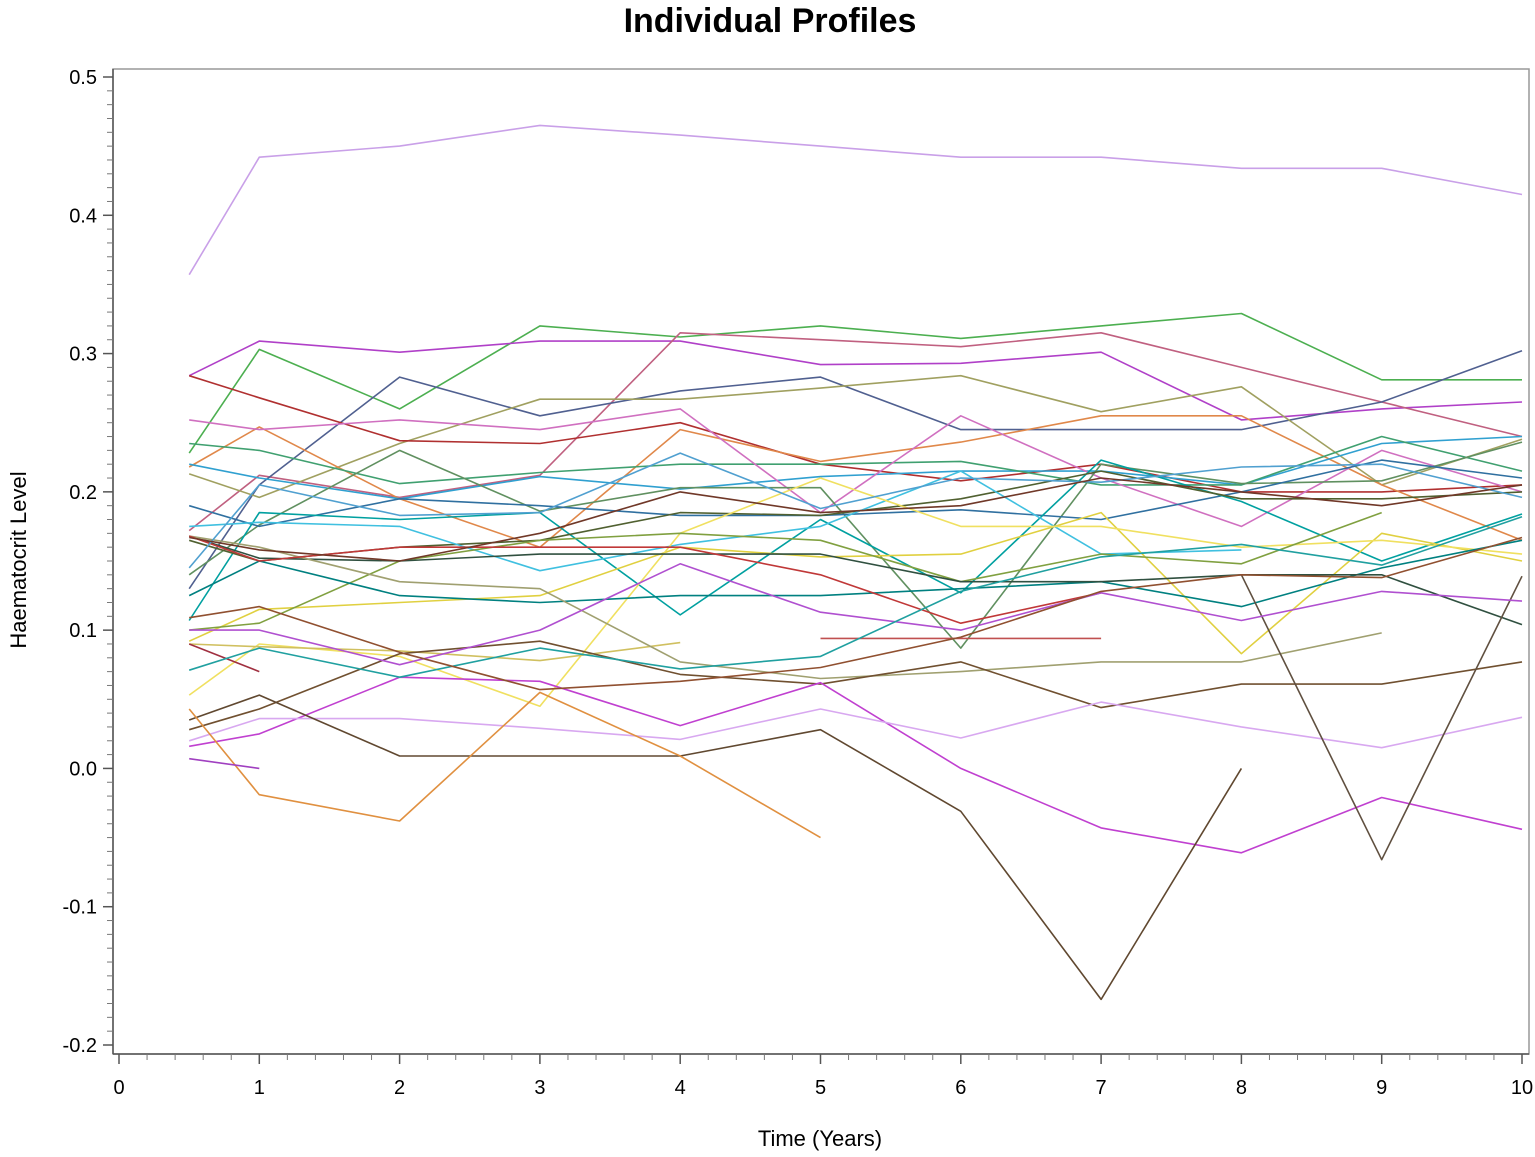 This screenshot has height=1157, width=1535. I want to click on x-tick-label: 5, so click(820, 1088).